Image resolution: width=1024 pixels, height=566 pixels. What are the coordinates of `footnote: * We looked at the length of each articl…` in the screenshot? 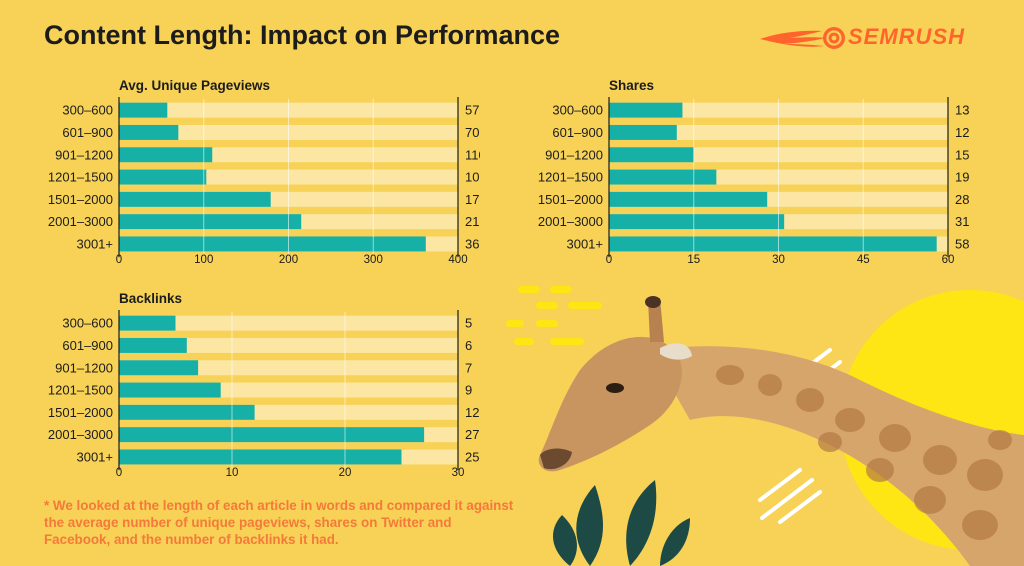 It's located at (279, 522).